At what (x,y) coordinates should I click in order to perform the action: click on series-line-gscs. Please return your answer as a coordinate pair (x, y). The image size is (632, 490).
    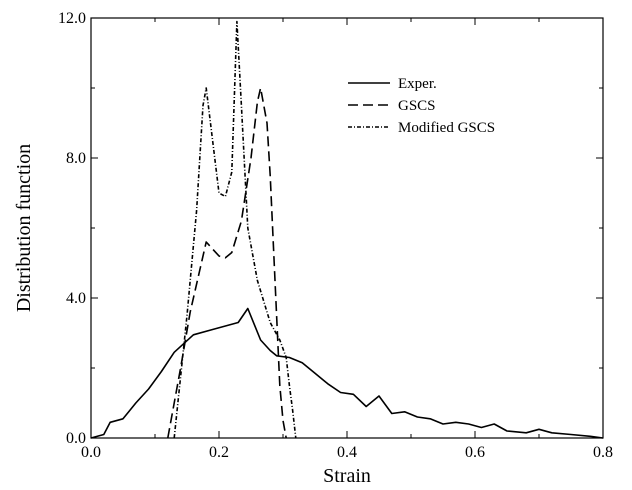
    Looking at the image, I should click on (227, 263).